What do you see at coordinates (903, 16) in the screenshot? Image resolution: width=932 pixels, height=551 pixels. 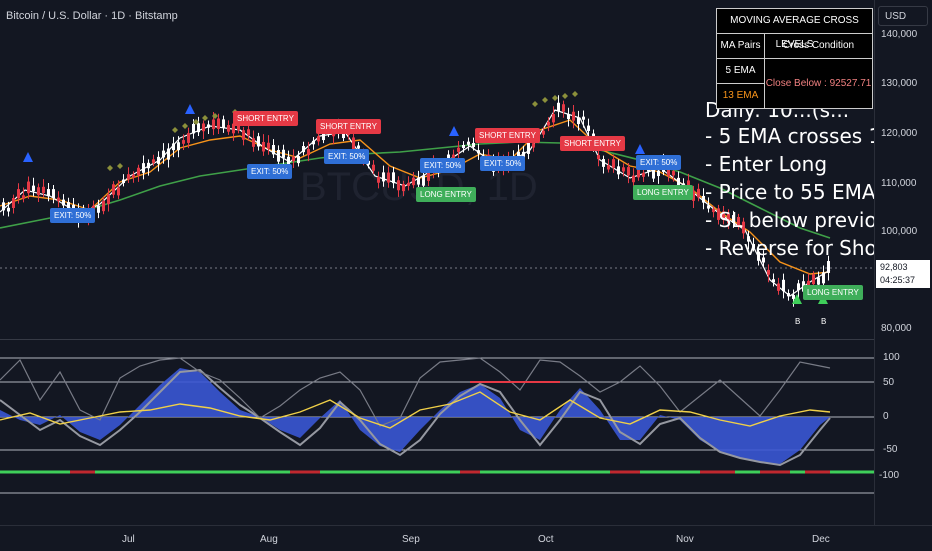 I see `currency-selector: USD` at bounding box center [903, 16].